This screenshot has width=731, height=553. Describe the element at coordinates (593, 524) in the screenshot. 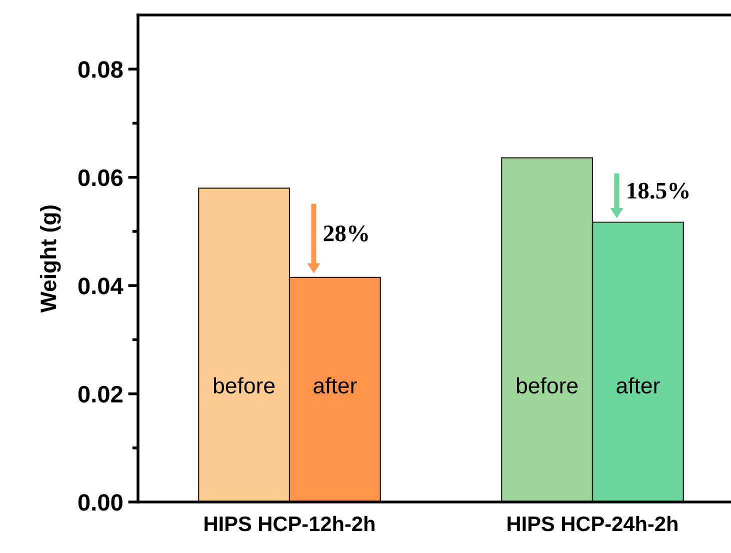

I see `x-tick-label: HIPS HCP-24h-2h` at that location.